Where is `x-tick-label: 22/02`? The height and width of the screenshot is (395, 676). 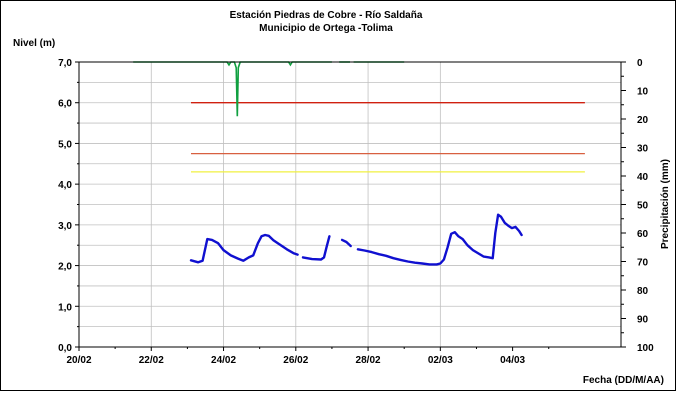 x-tick-label: 22/02 is located at coordinates (151, 360).